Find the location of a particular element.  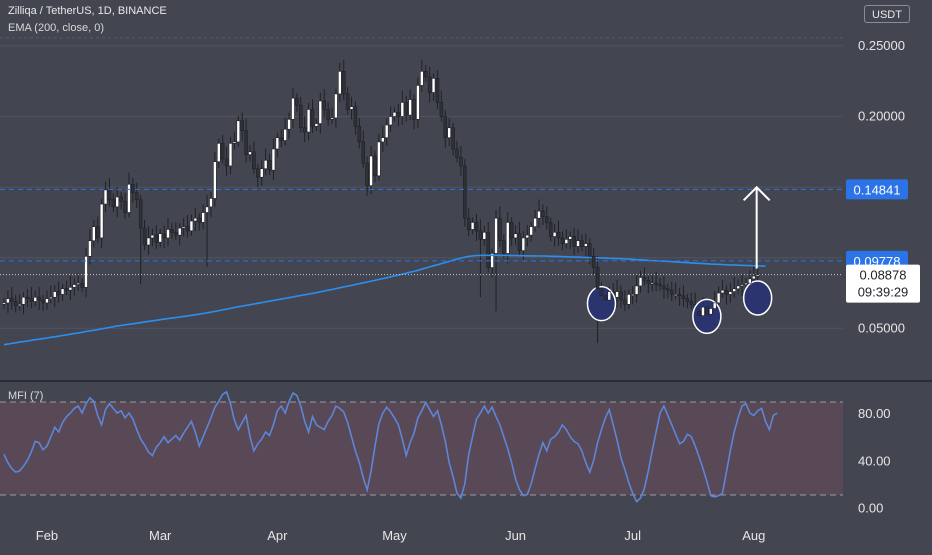

time-axis: Feb Mar Apr May Jun Jul Aug is located at coordinates (401, 535).